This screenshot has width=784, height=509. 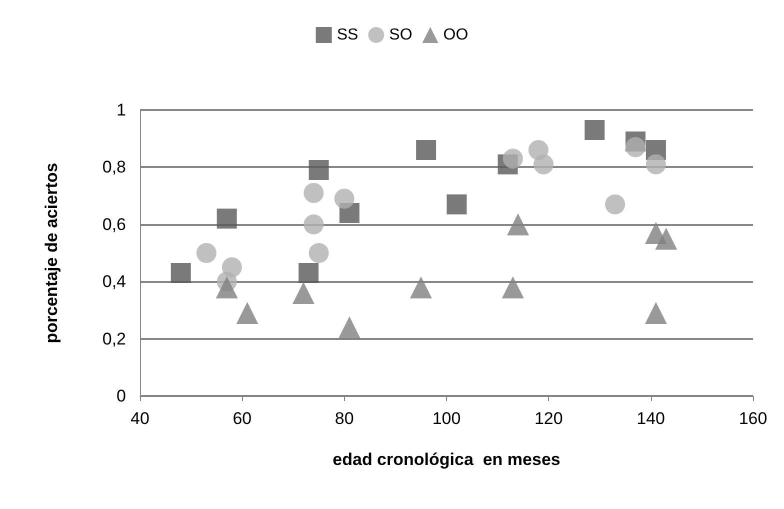 I want to click on y-tick-label: 1, so click(x=121, y=110).